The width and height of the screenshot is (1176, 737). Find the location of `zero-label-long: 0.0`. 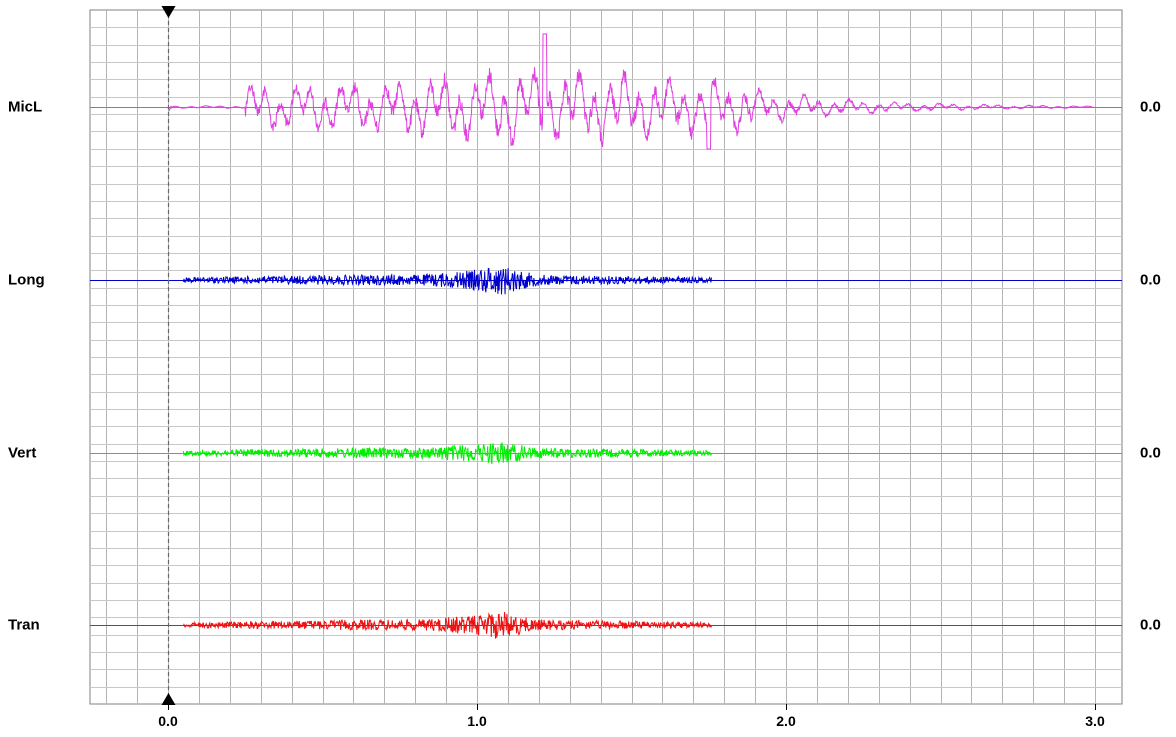

zero-label-long: 0.0 is located at coordinates (1150, 280).